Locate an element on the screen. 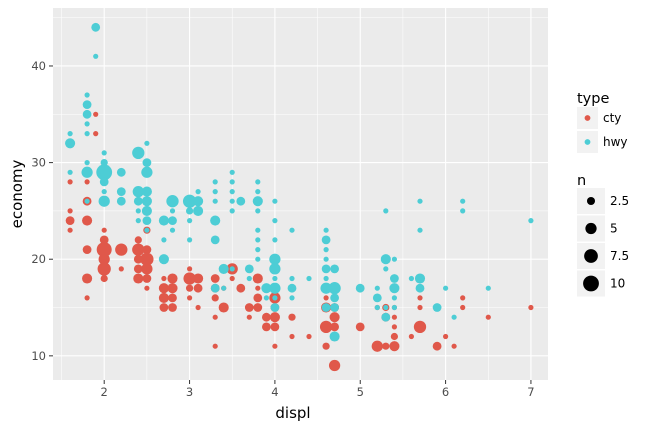 Image resolution: width=655 pixels, height=430 pixels. x-tick-label: 3 is located at coordinates (189, 392).